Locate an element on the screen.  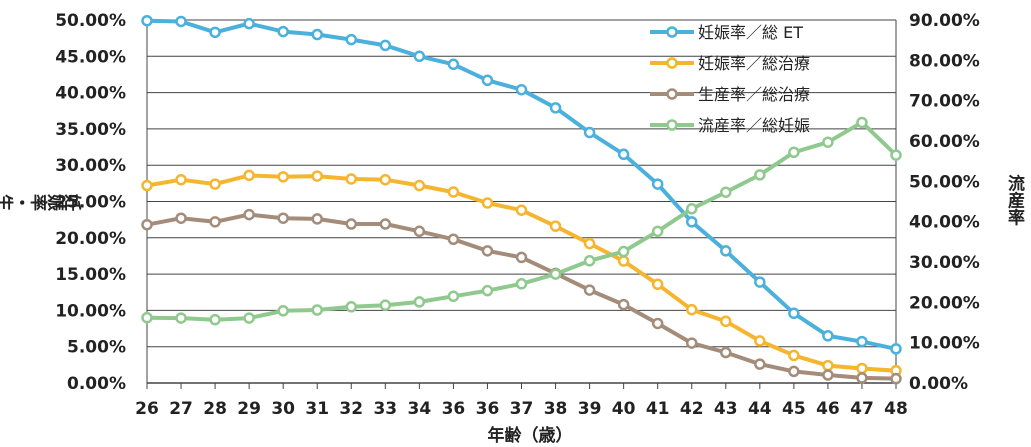
x-tick-label: 41 is located at coordinates (658, 409).